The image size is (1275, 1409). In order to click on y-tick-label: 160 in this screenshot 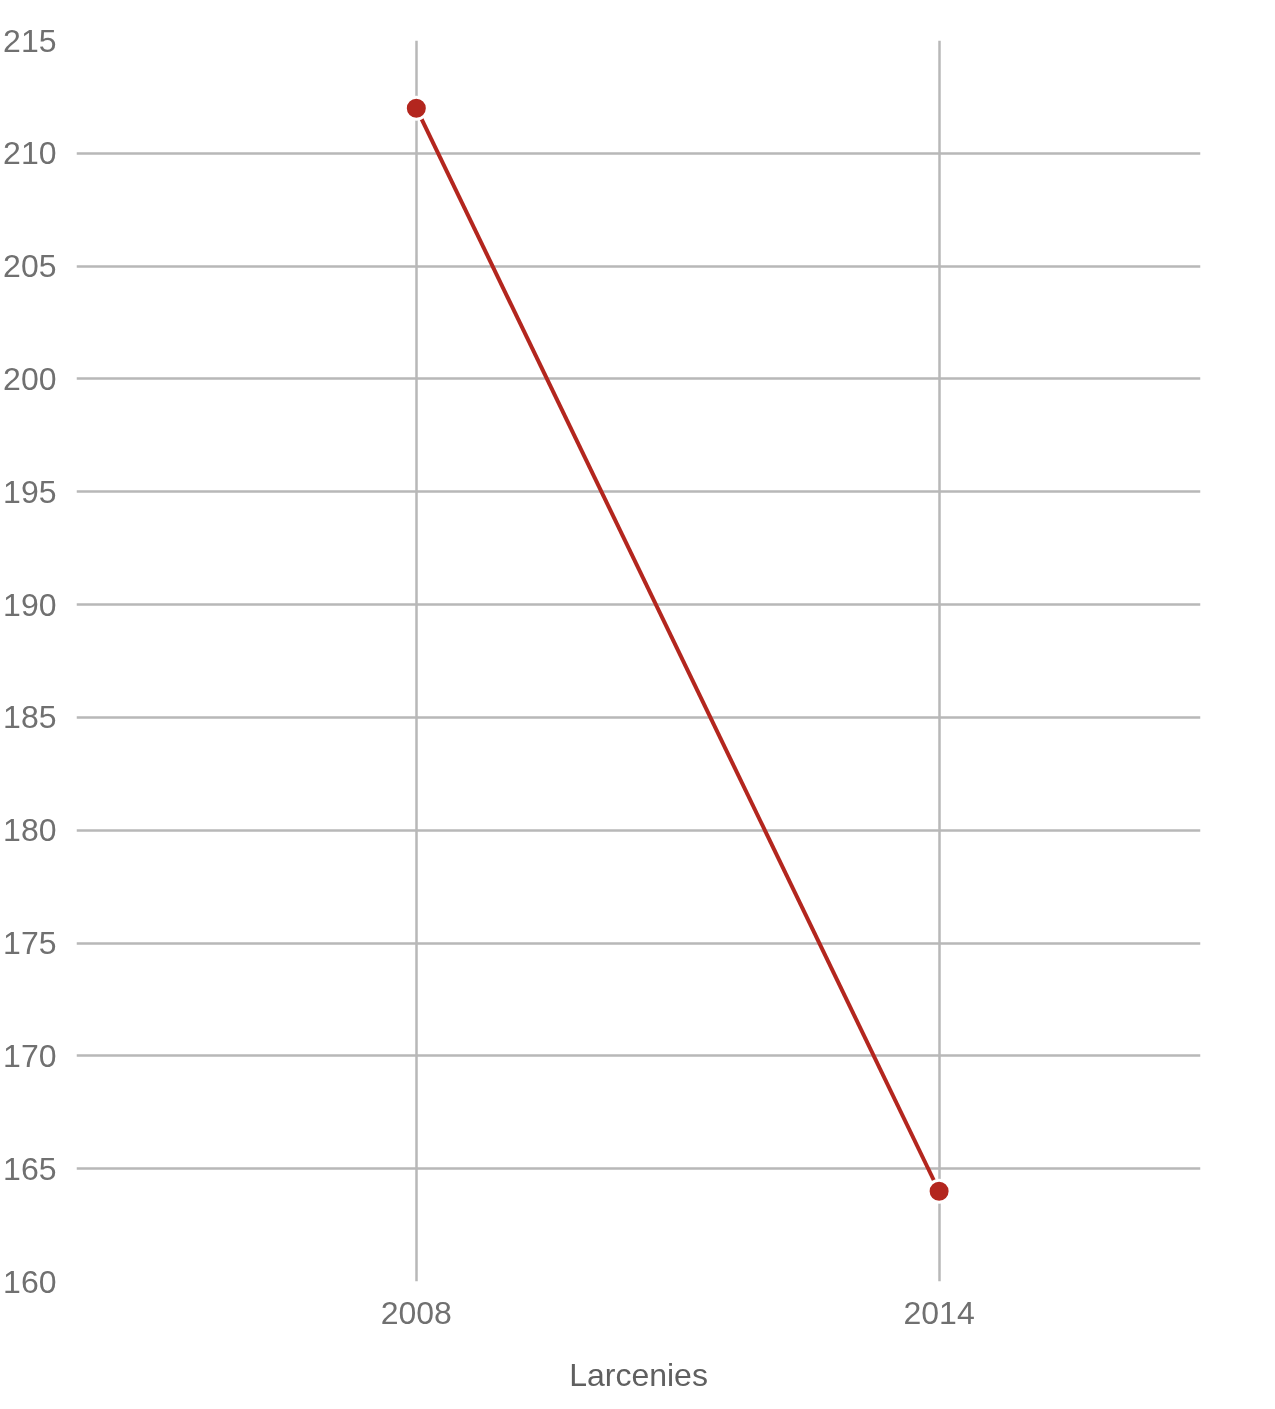, I will do `click(30, 1281)`.